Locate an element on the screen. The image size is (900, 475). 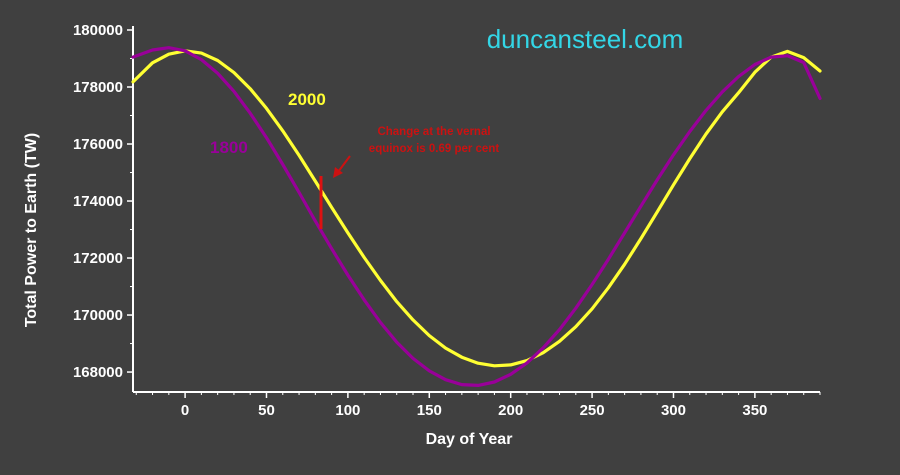
y-tick-label: 178000 is located at coordinates (98, 87).